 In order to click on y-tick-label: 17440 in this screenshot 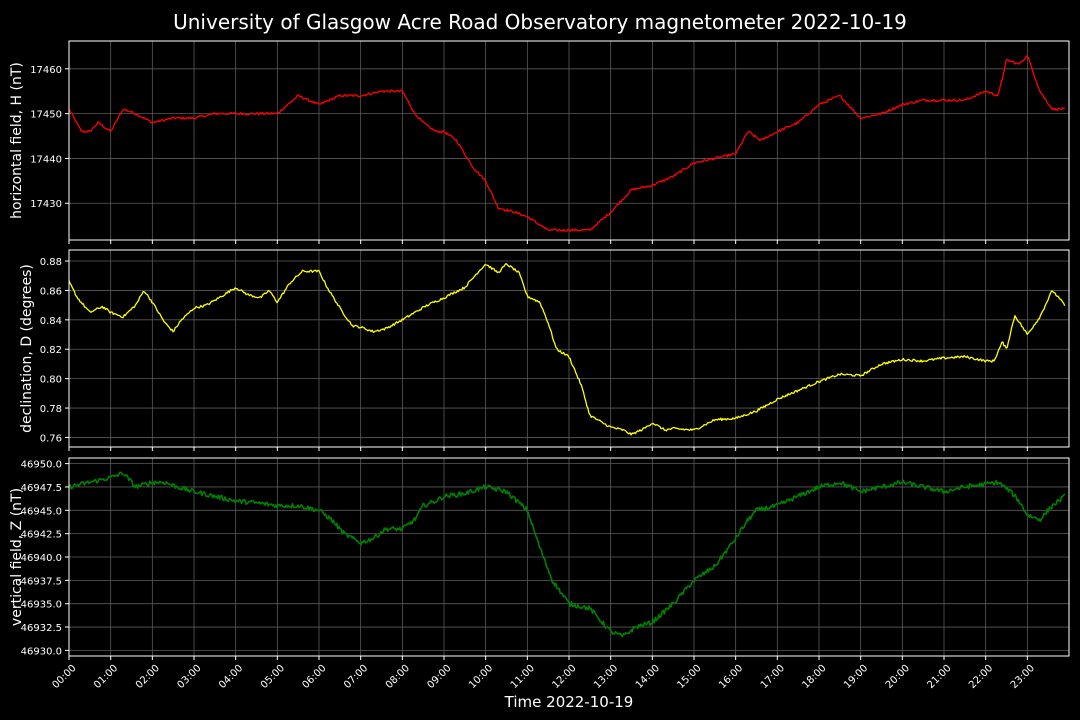, I will do `click(46, 159)`.